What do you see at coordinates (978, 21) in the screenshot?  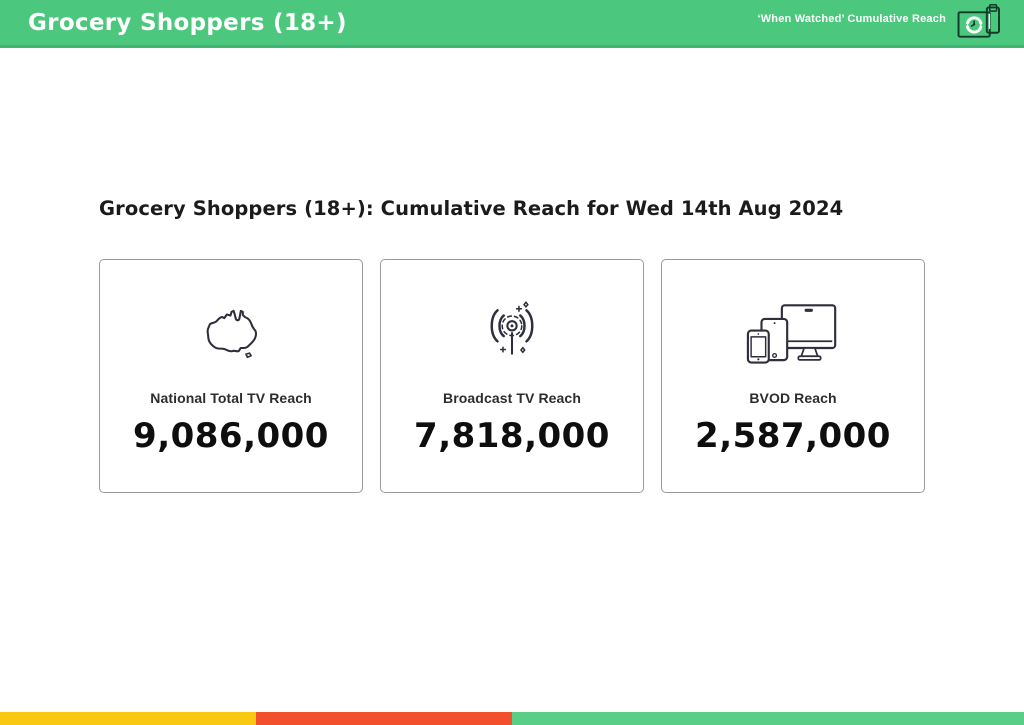 I see `tv-refresh-with-phone-icon` at bounding box center [978, 21].